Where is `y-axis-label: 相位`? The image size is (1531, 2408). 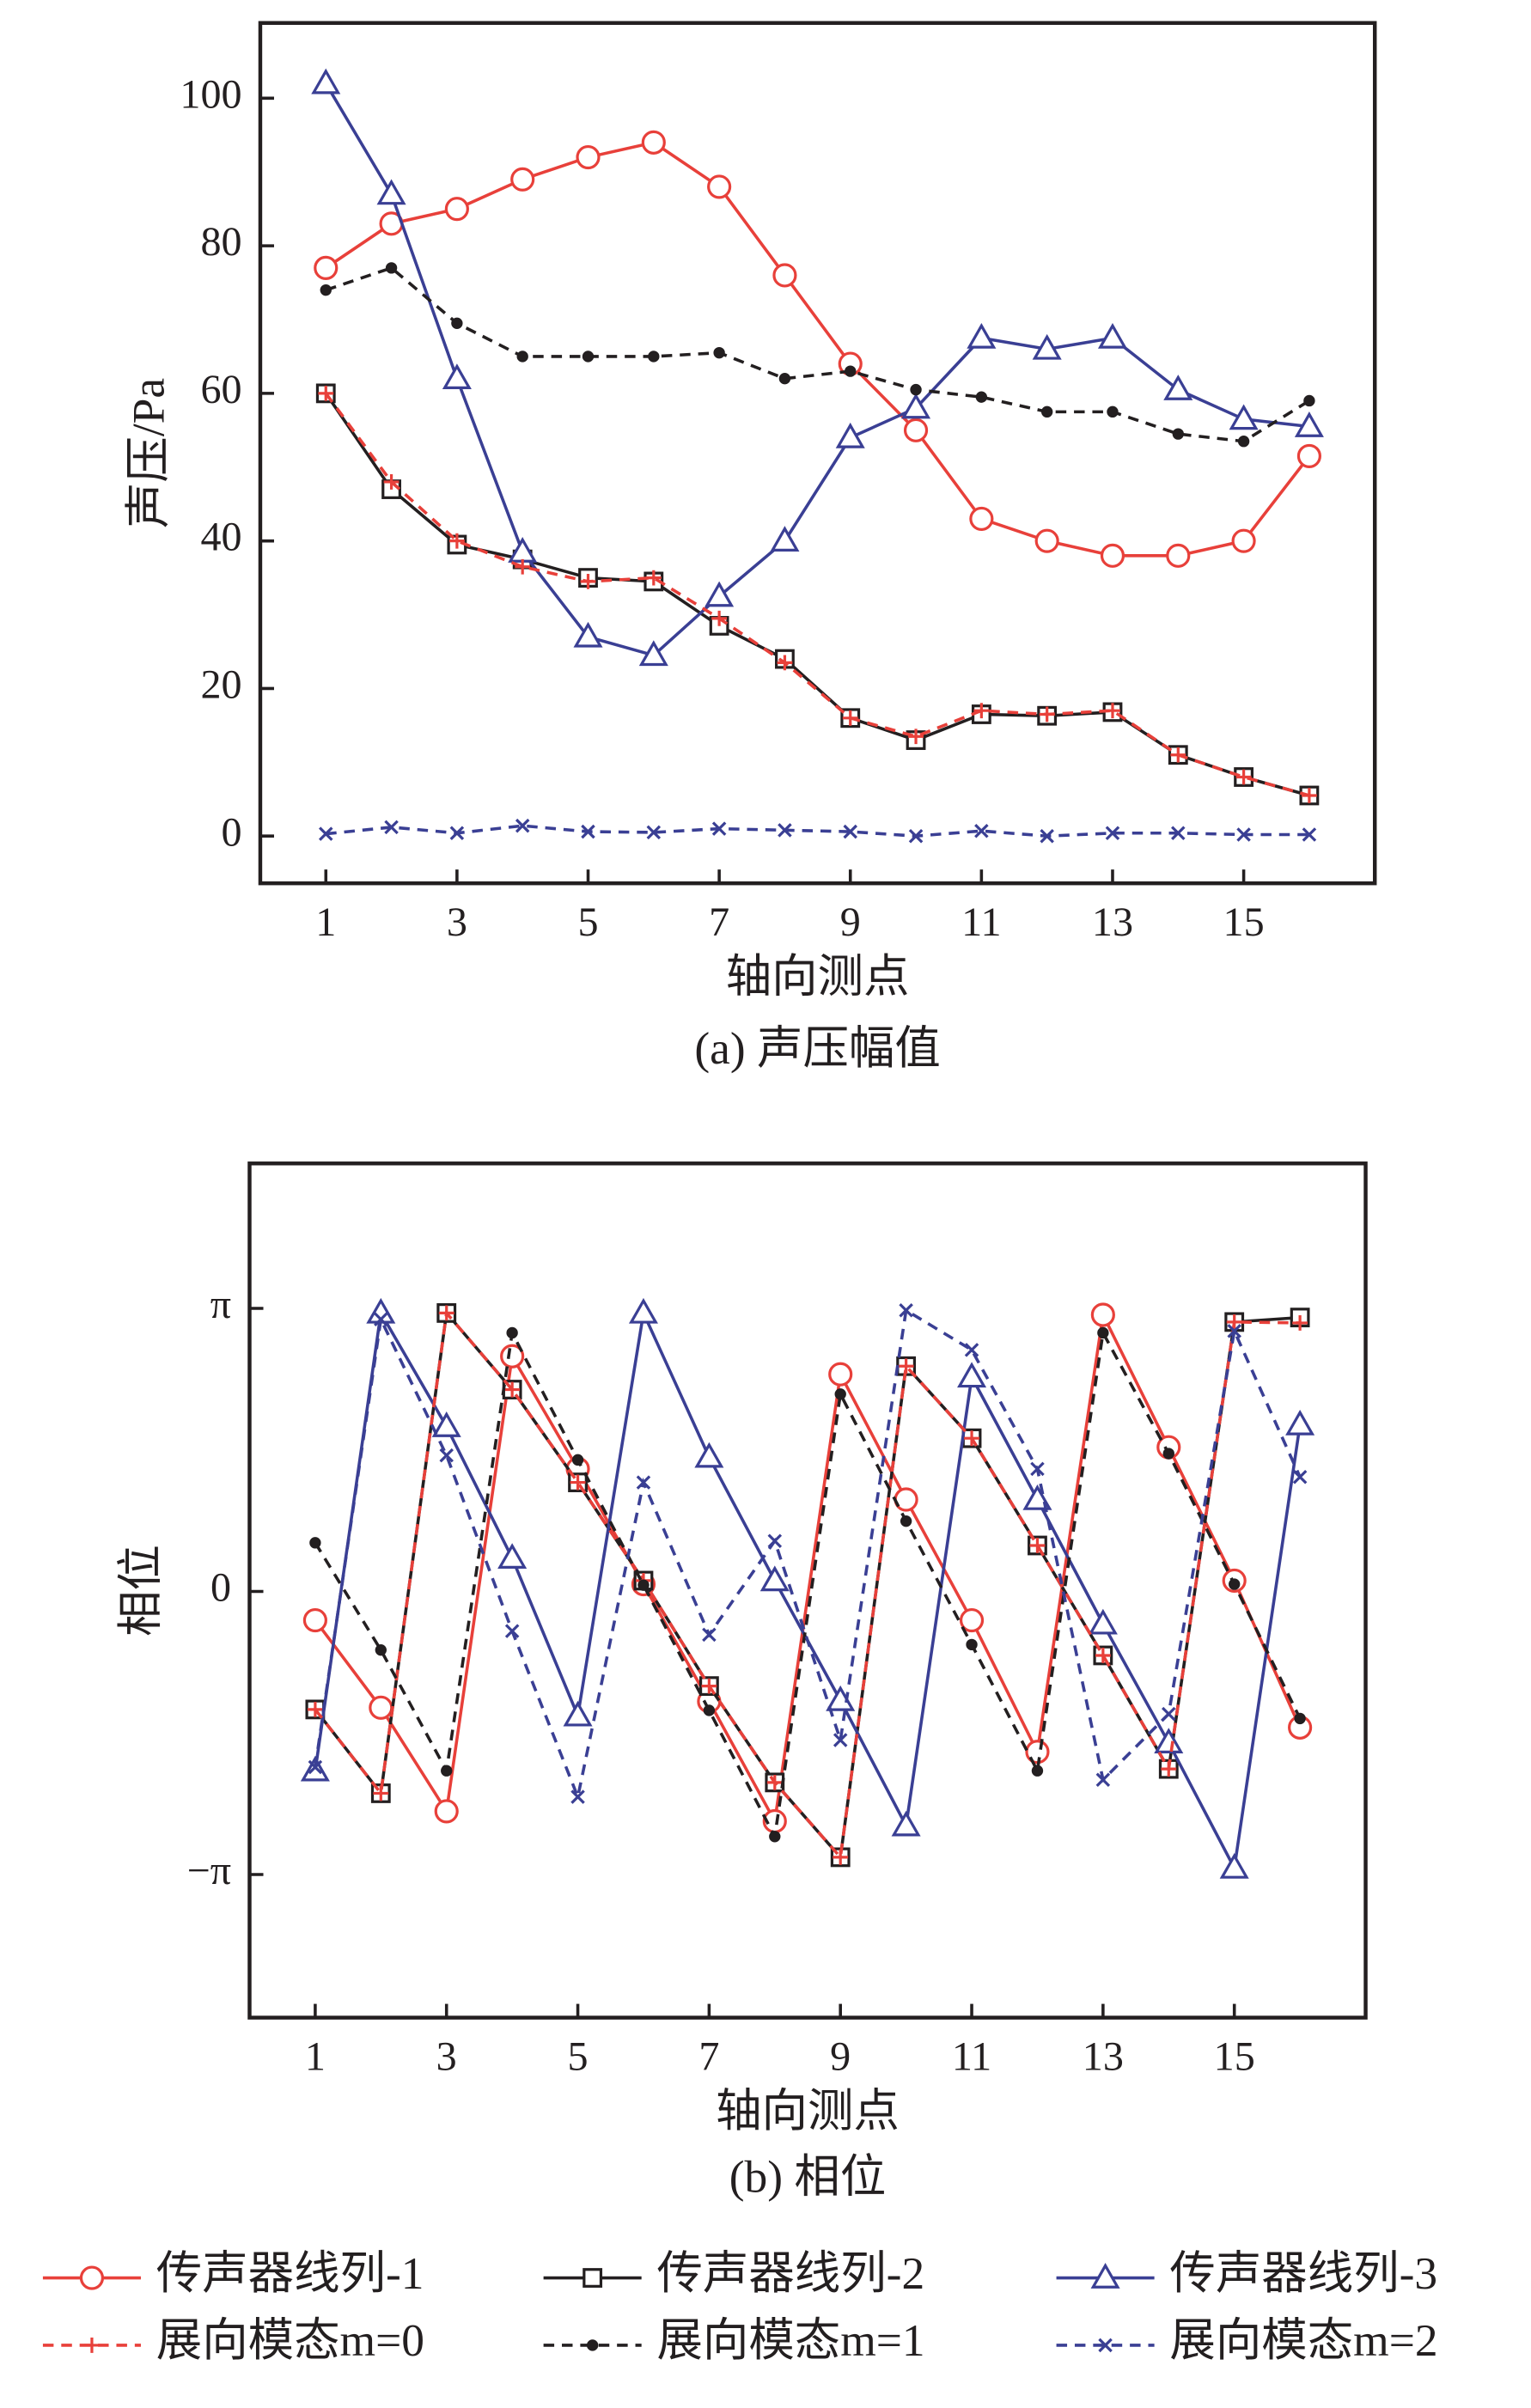 y-axis-label: 相位 is located at coordinates (141, 1591).